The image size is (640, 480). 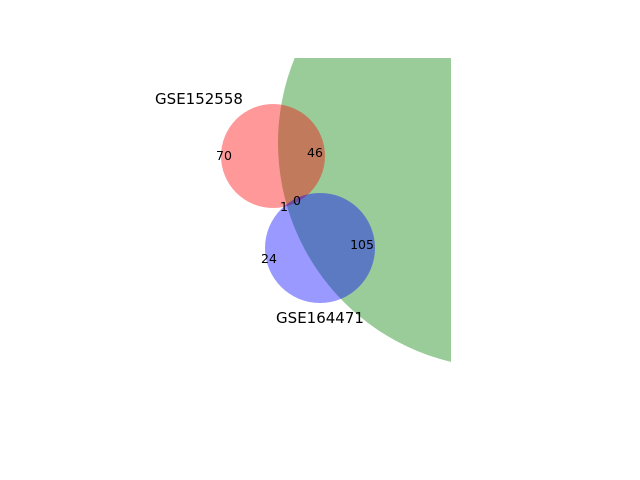 I want to click on count-gse152558-and-gse164471: 1, so click(x=284, y=206).